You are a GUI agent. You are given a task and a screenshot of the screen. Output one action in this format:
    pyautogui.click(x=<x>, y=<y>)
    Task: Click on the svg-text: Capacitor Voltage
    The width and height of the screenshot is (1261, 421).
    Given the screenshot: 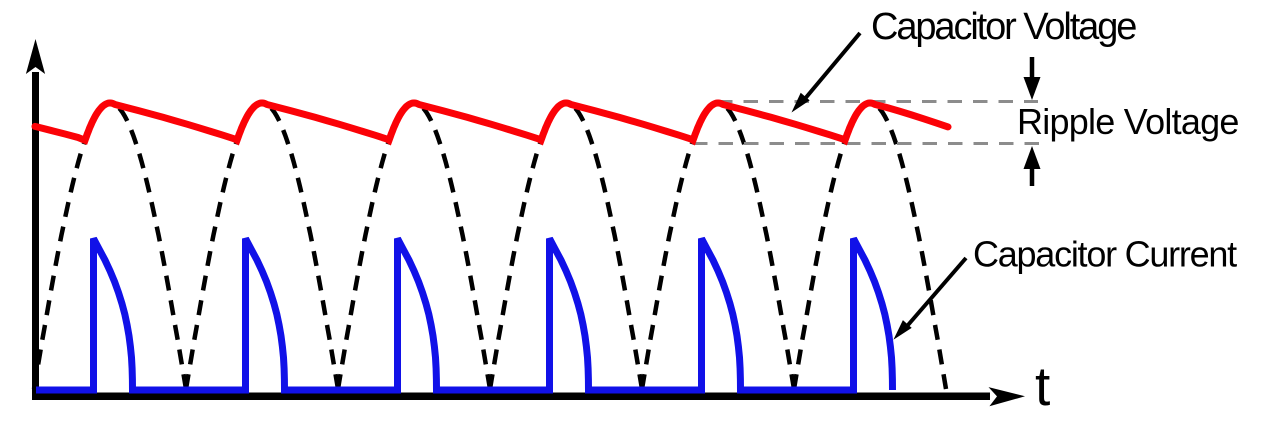 What is the action you would take?
    pyautogui.click(x=1003, y=27)
    